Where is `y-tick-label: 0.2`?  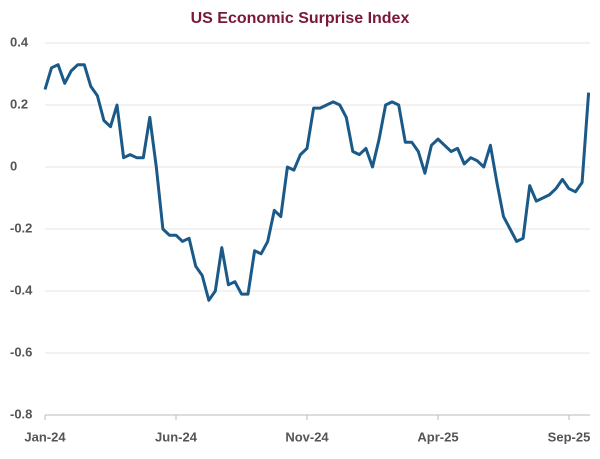
y-tick-label: 0.2 is located at coordinates (19, 103).